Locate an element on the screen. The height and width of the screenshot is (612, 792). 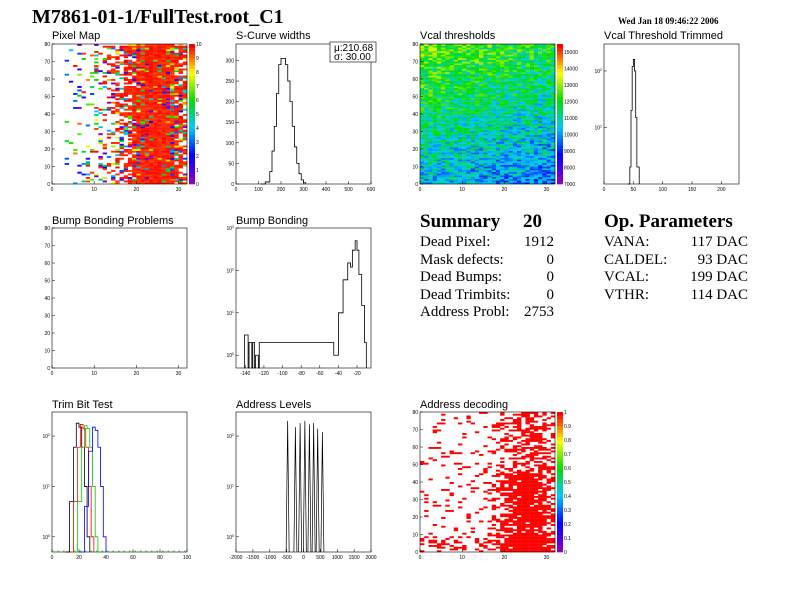
bump-problems-ytick-label: 30 is located at coordinates (47, 317).